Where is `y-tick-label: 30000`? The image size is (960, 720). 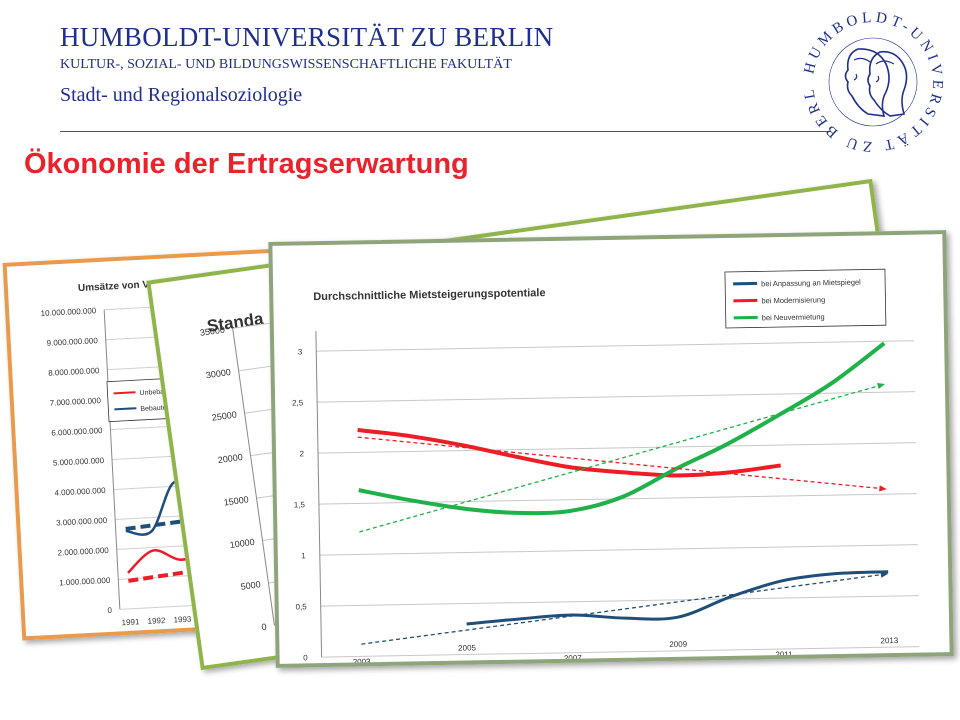 y-tick-label: 30000 is located at coordinates (218, 373).